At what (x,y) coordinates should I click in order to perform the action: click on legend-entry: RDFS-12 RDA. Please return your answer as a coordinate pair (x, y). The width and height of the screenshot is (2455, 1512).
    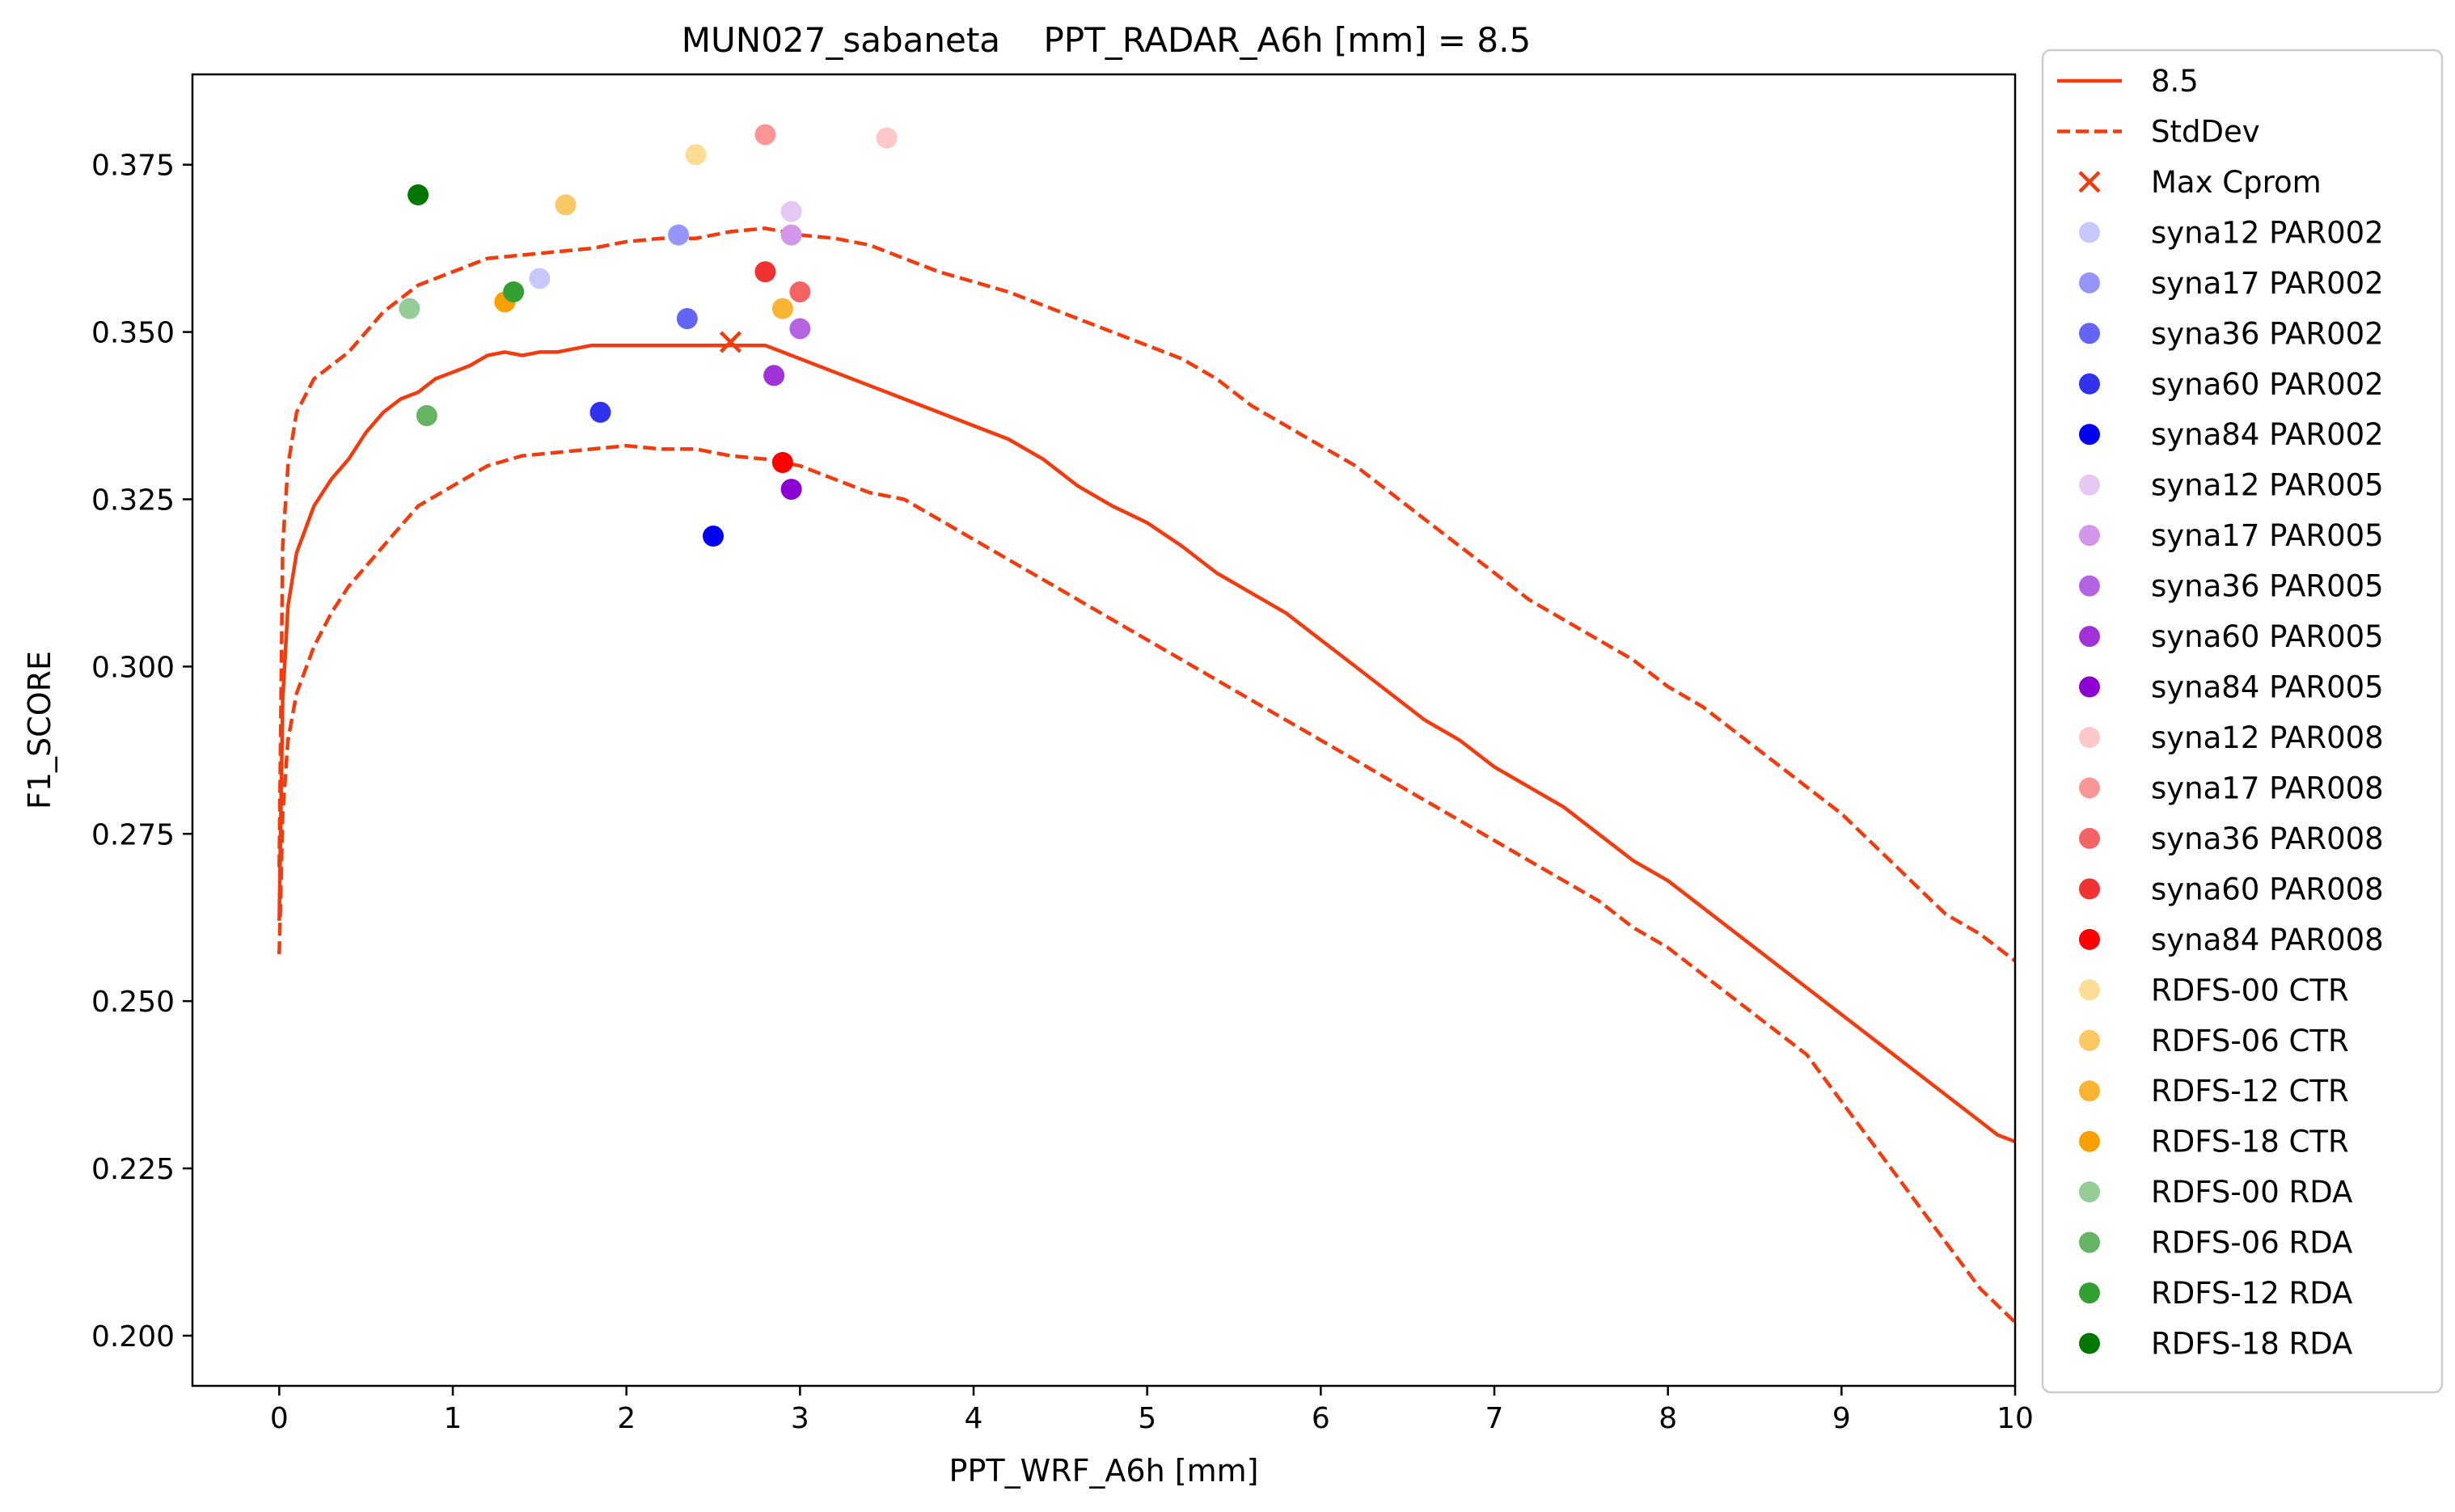
    Looking at the image, I should click on (2215, 1293).